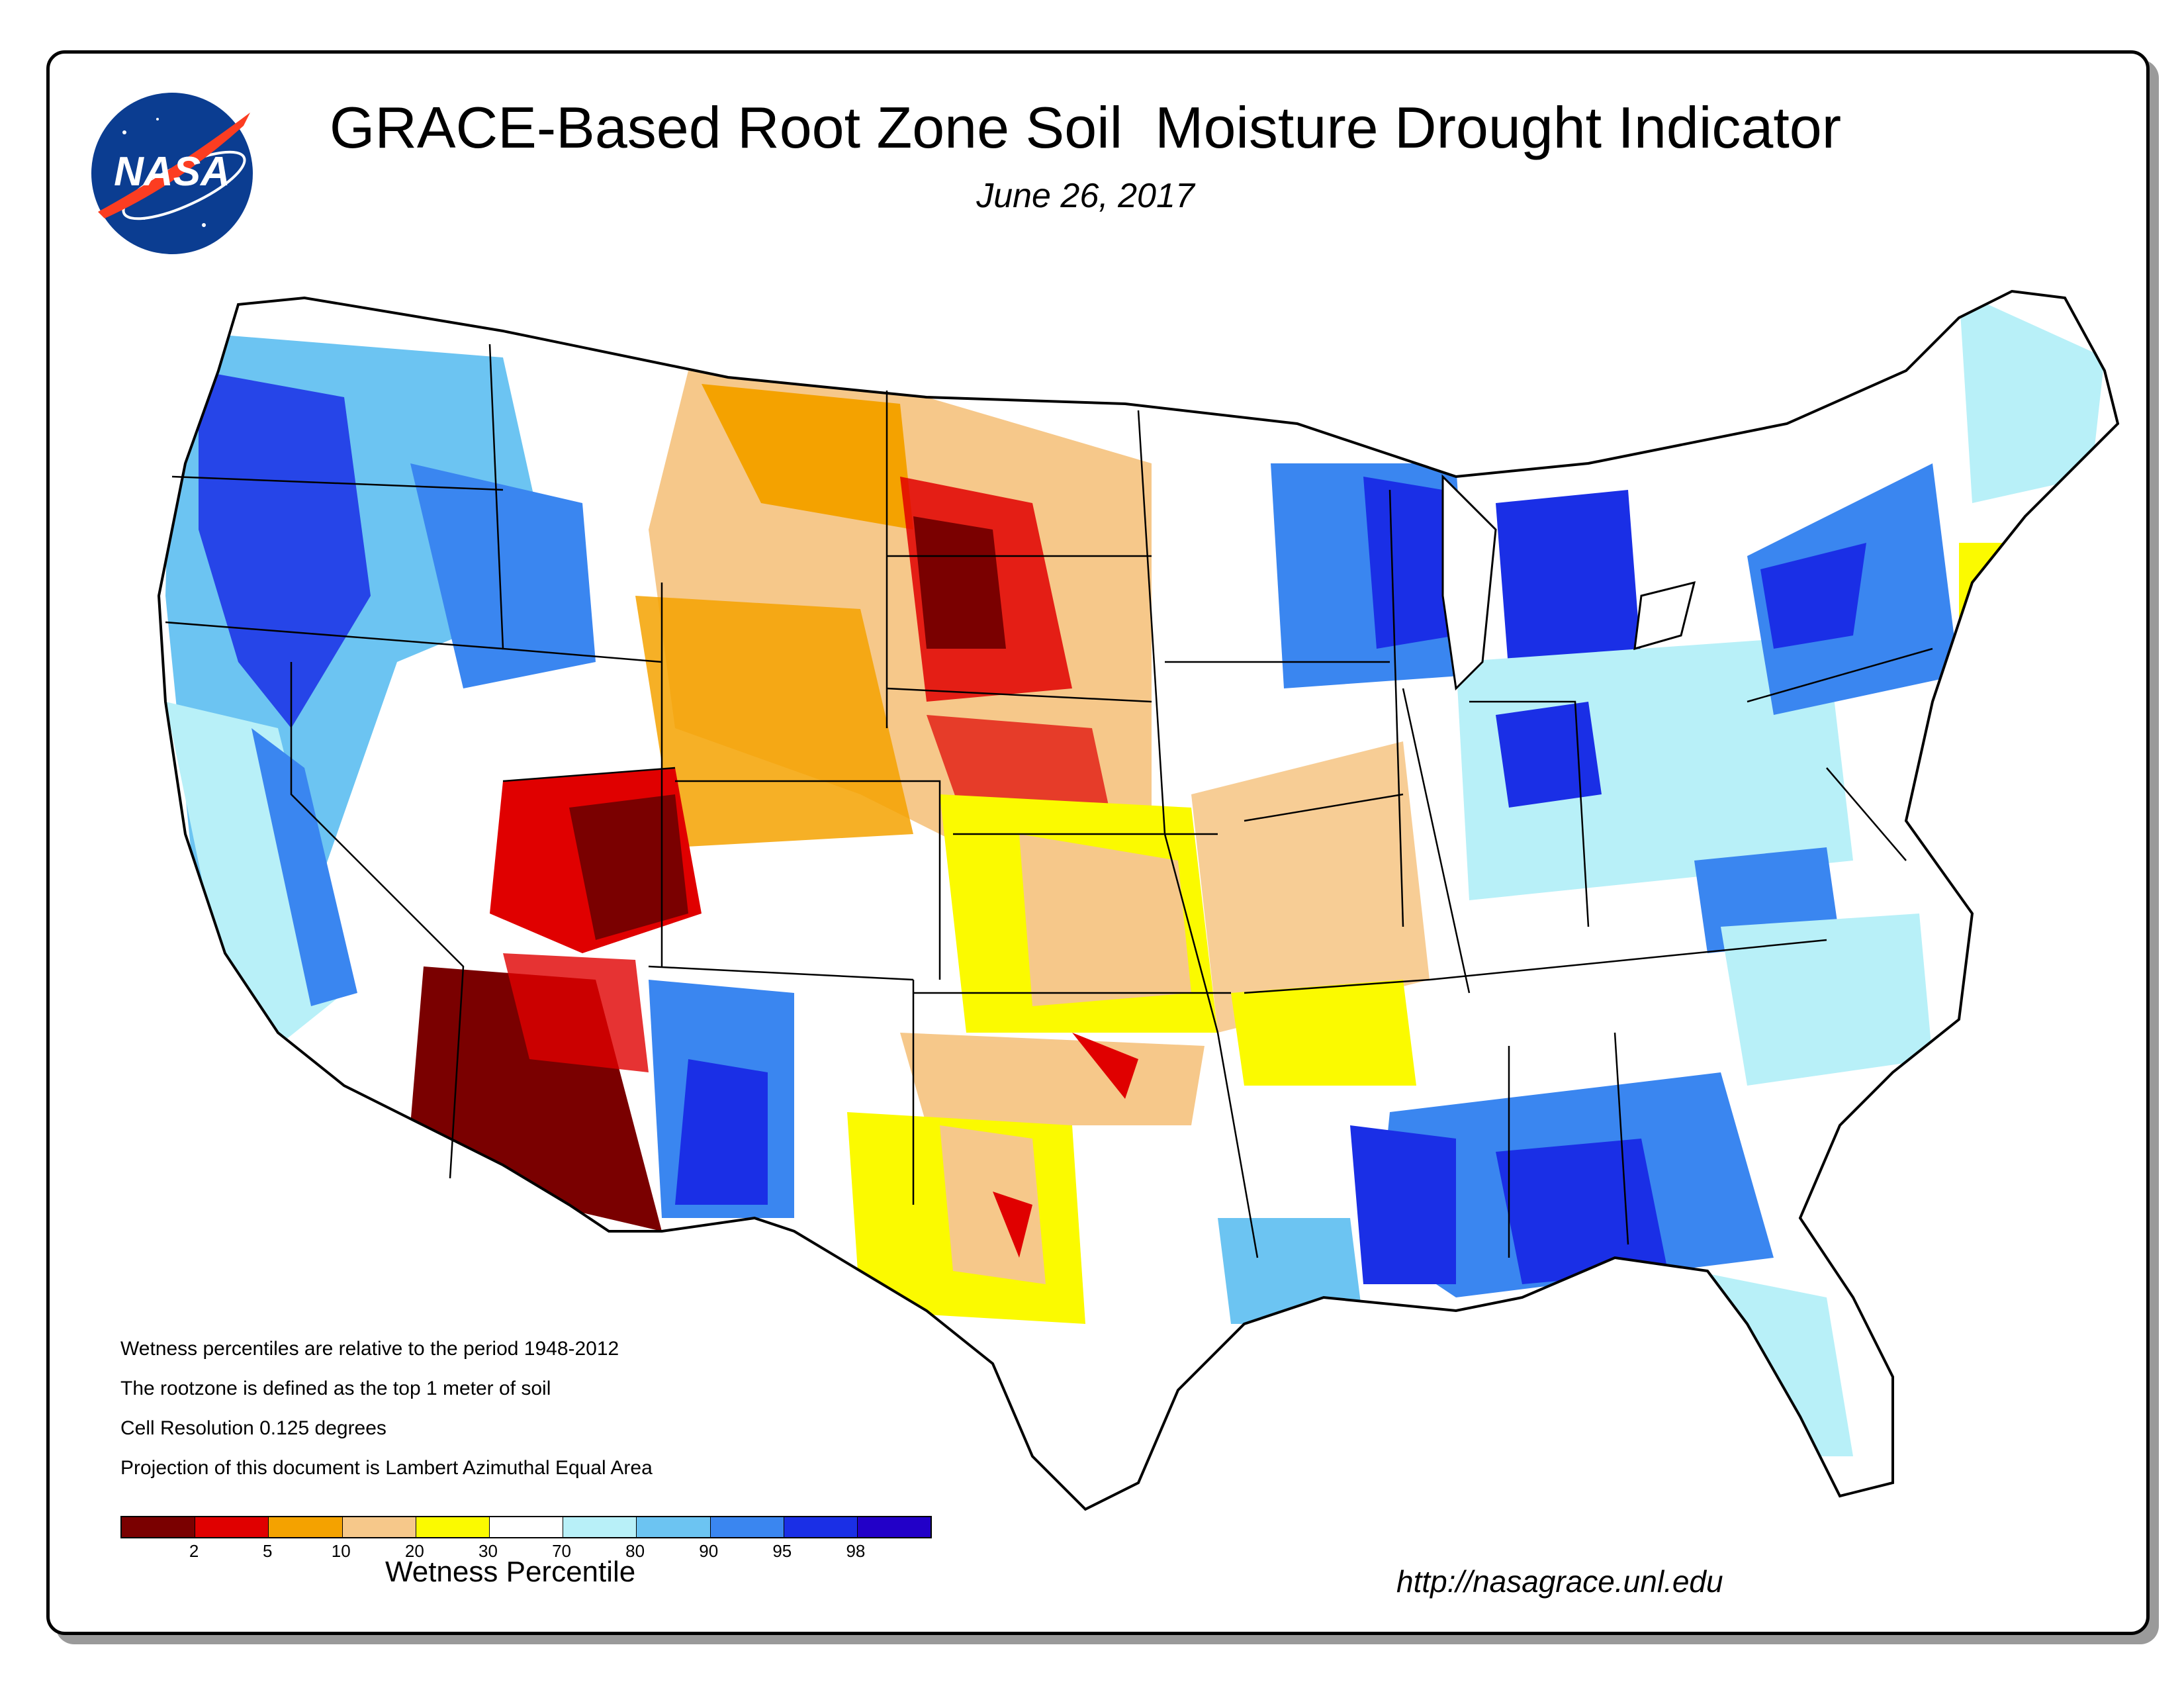 The image size is (2184, 1688). What do you see at coordinates (856, 1551) in the screenshot?
I see `legend-tick-label: 98` at bounding box center [856, 1551].